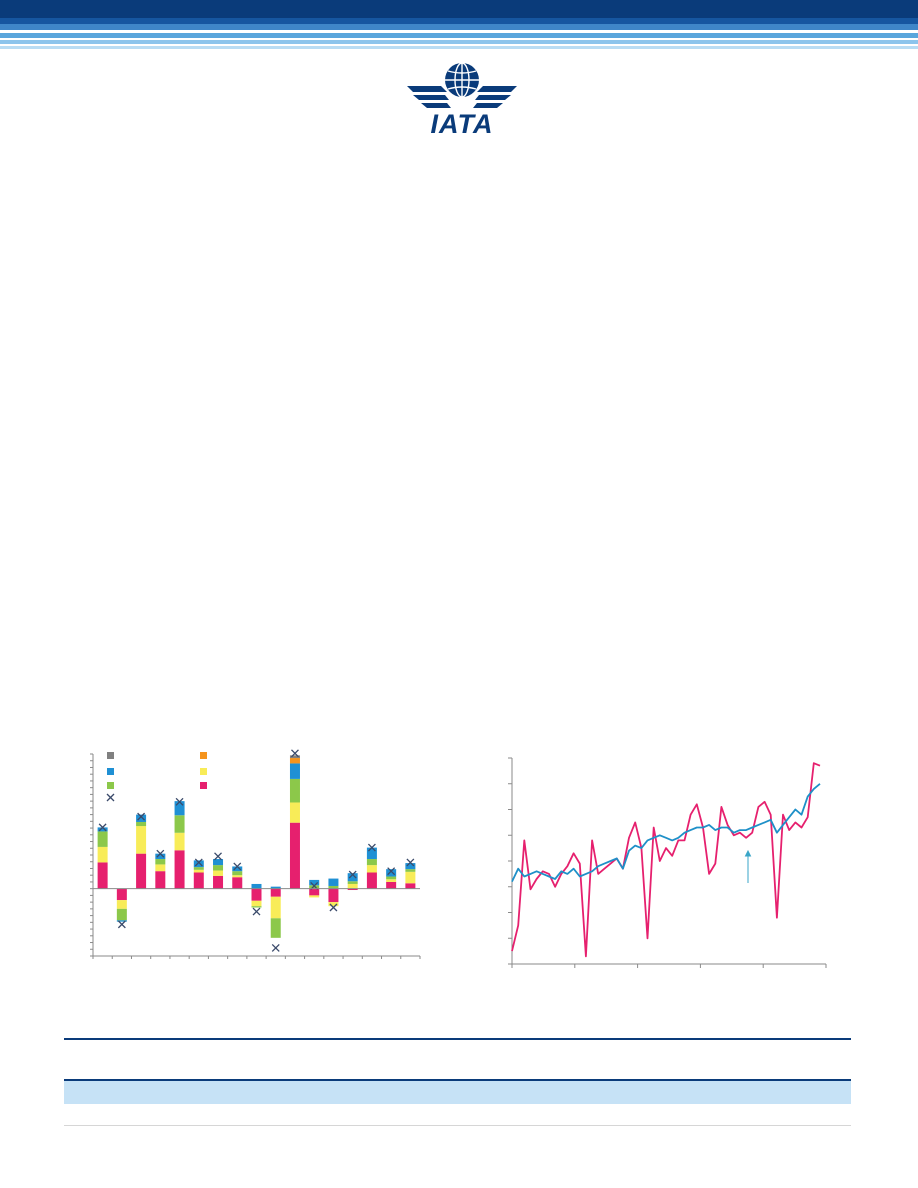  Describe the element at coordinates (457, 1080) in the screenshot. I see `table-header-rule` at that location.